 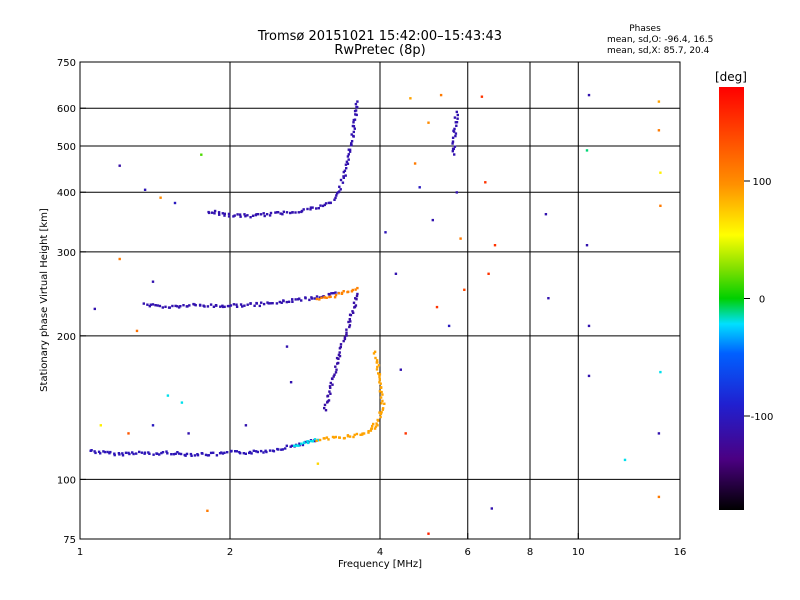 What do you see at coordinates (758, 300) in the screenshot?
I see `colorbar-ticks: 100 0 -100` at bounding box center [758, 300].